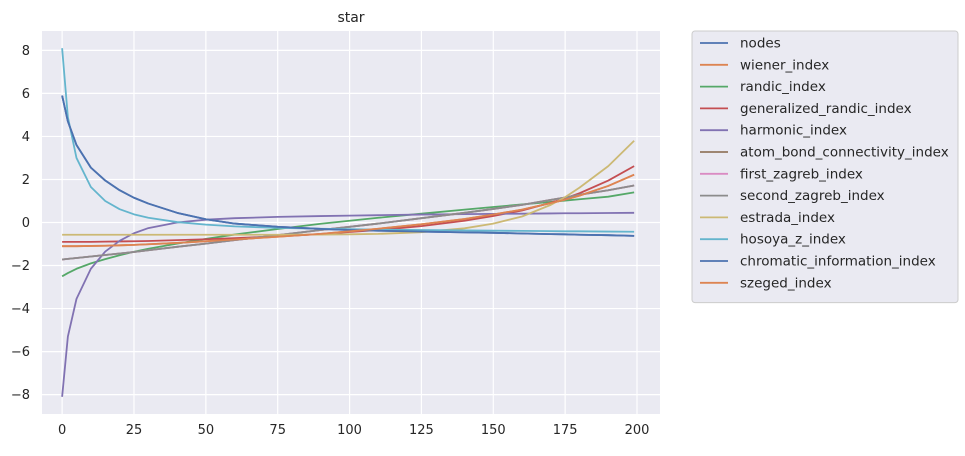 Image resolution: width=965 pixels, height=456 pixels. I want to click on chart-title: star, so click(350, 18).